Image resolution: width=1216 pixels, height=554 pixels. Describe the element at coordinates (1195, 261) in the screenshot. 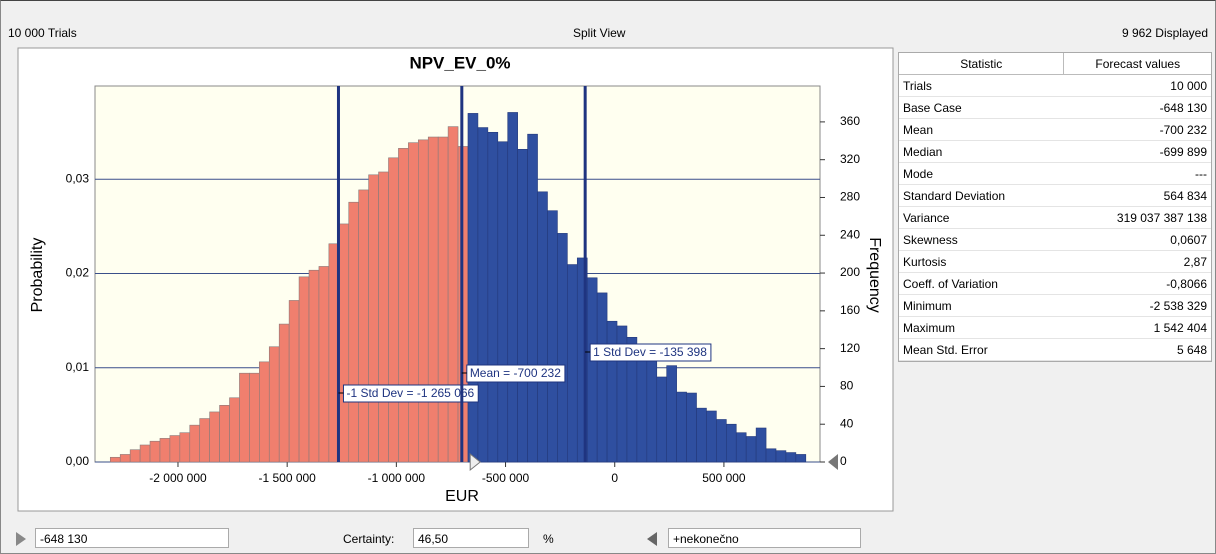

I see `stat-value: 2,87` at that location.